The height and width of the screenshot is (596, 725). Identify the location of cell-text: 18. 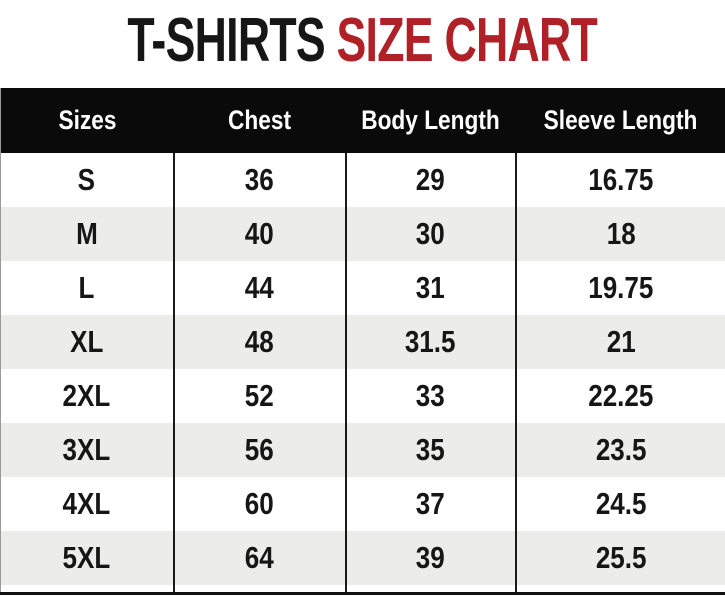
(621, 233).